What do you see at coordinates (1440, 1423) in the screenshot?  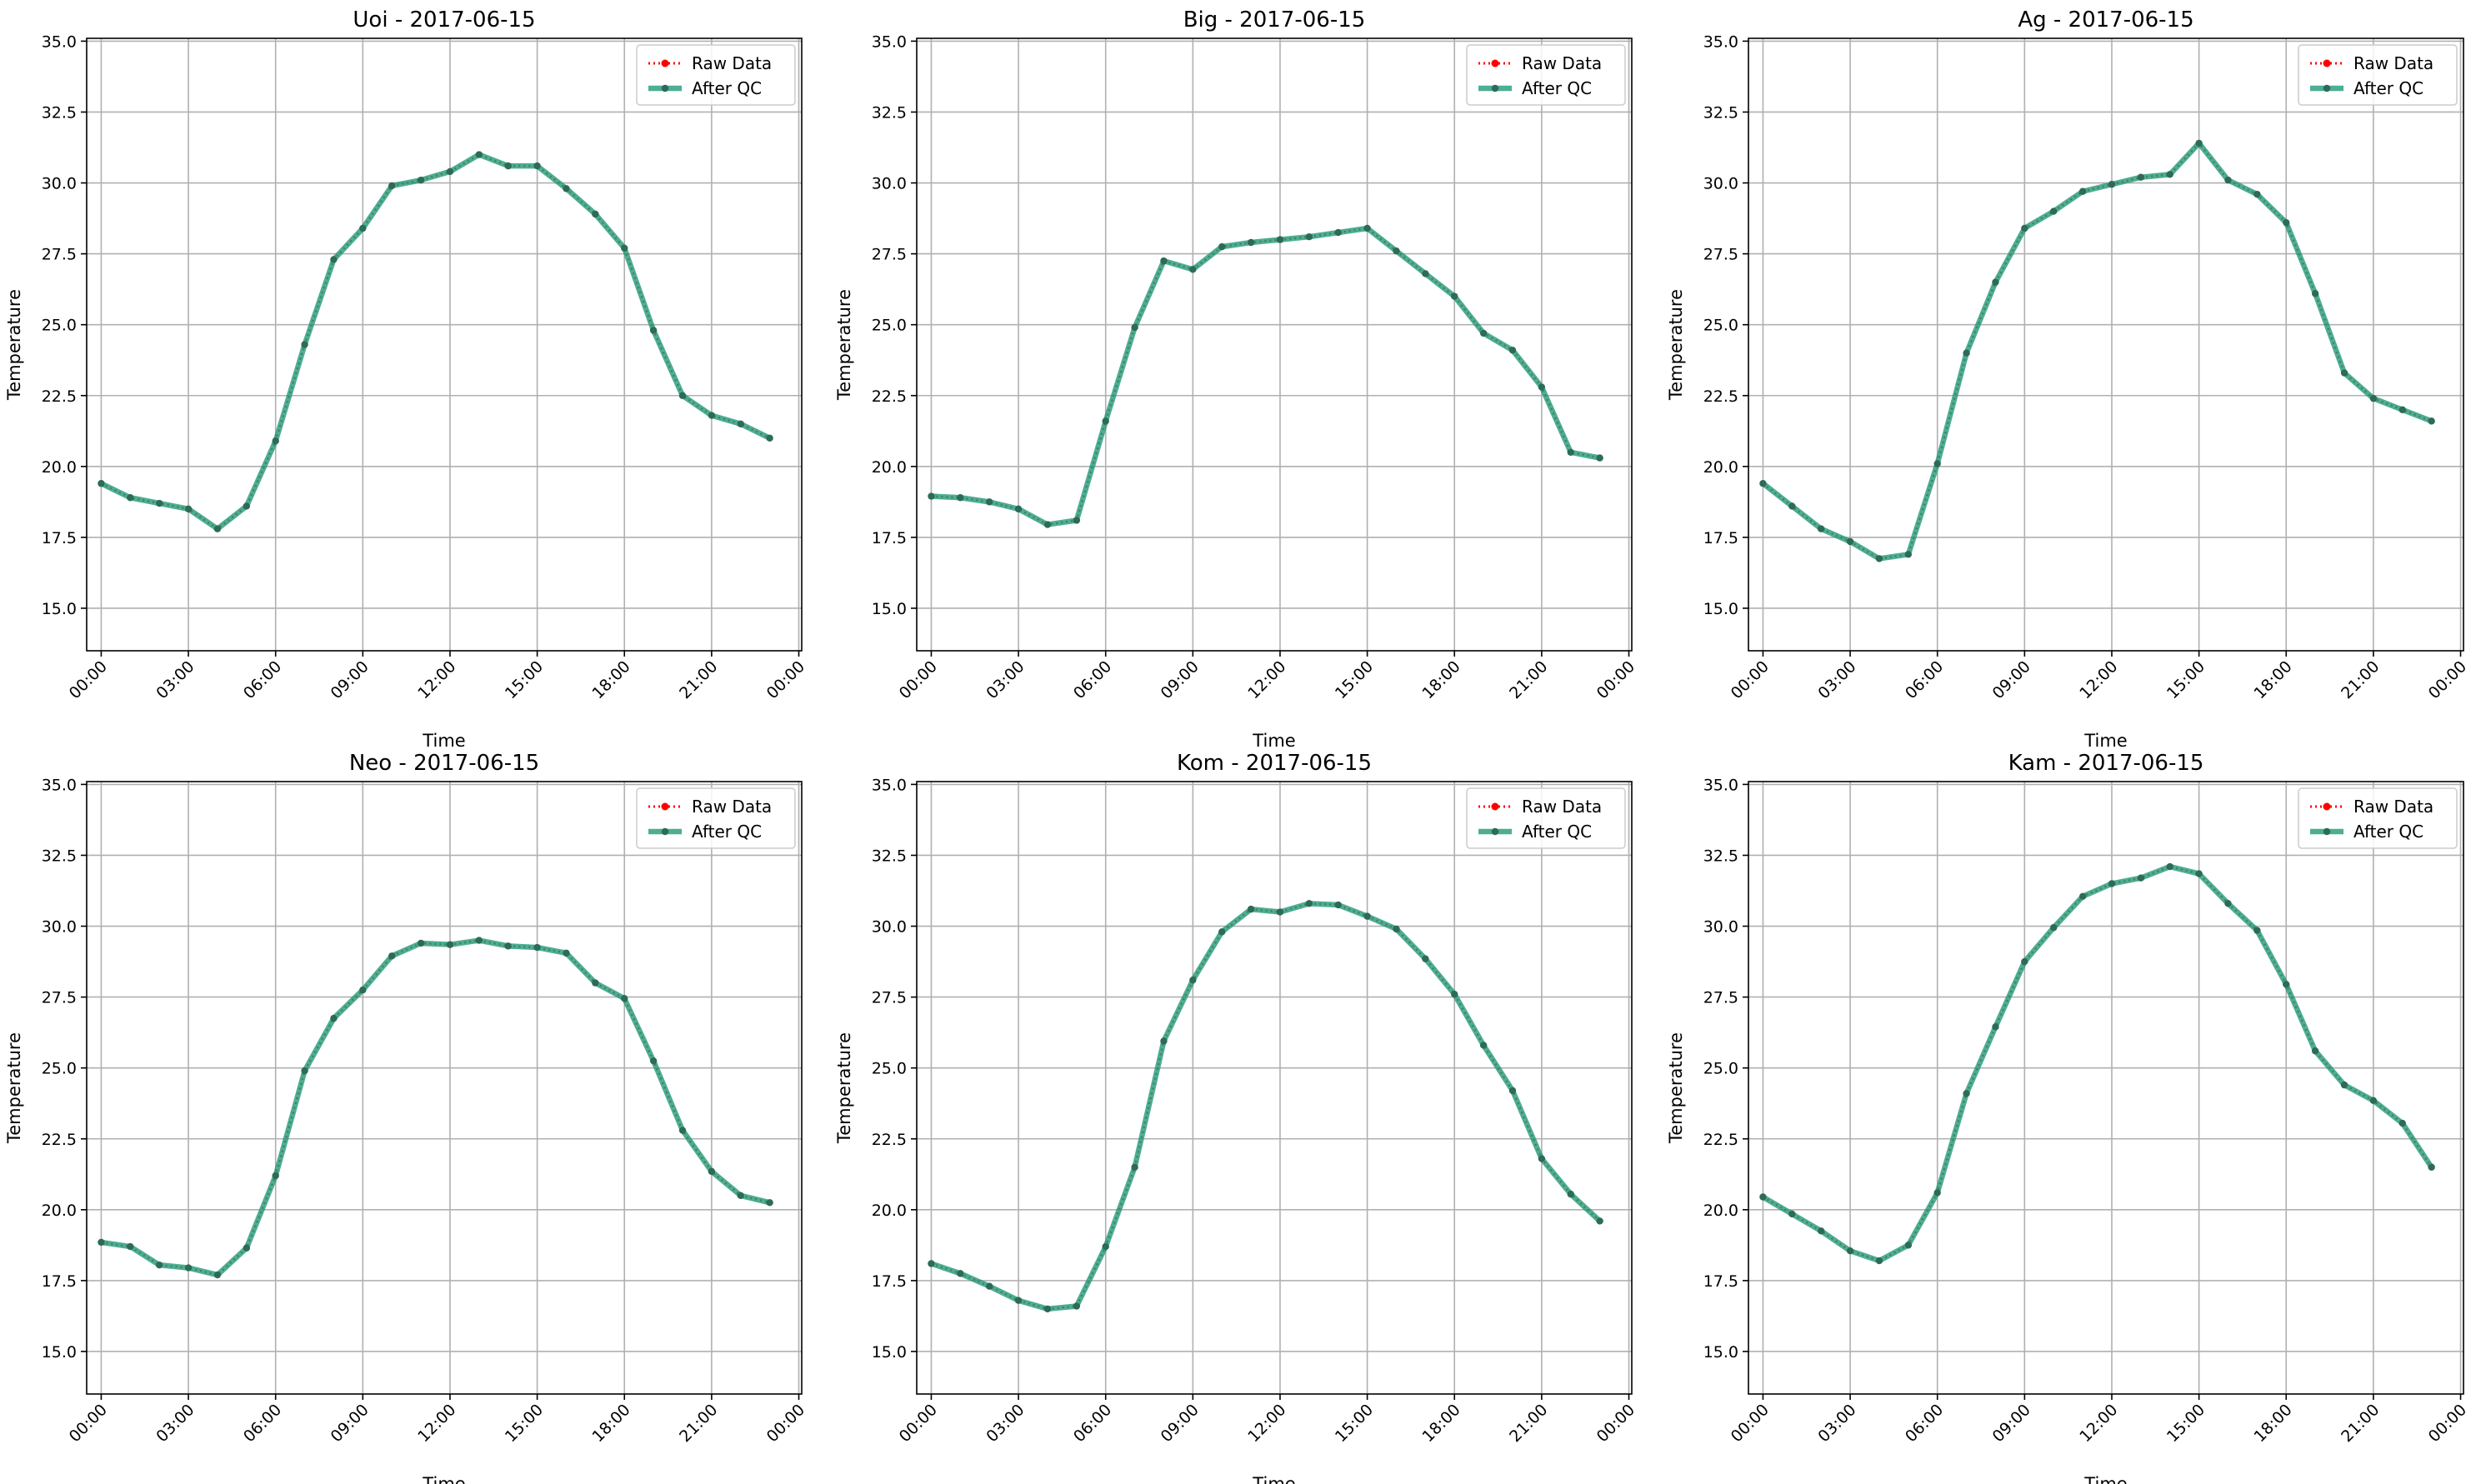 I see `x-tick-label: 18:00` at bounding box center [1440, 1423].